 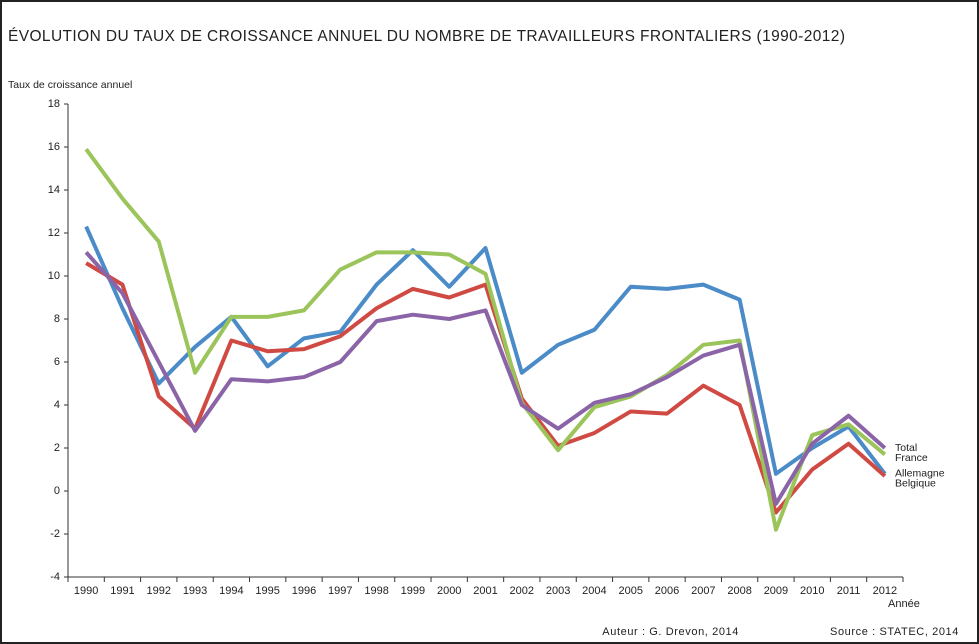 What do you see at coordinates (57, 405) in the screenshot?
I see `y-tick-label: 4` at bounding box center [57, 405].